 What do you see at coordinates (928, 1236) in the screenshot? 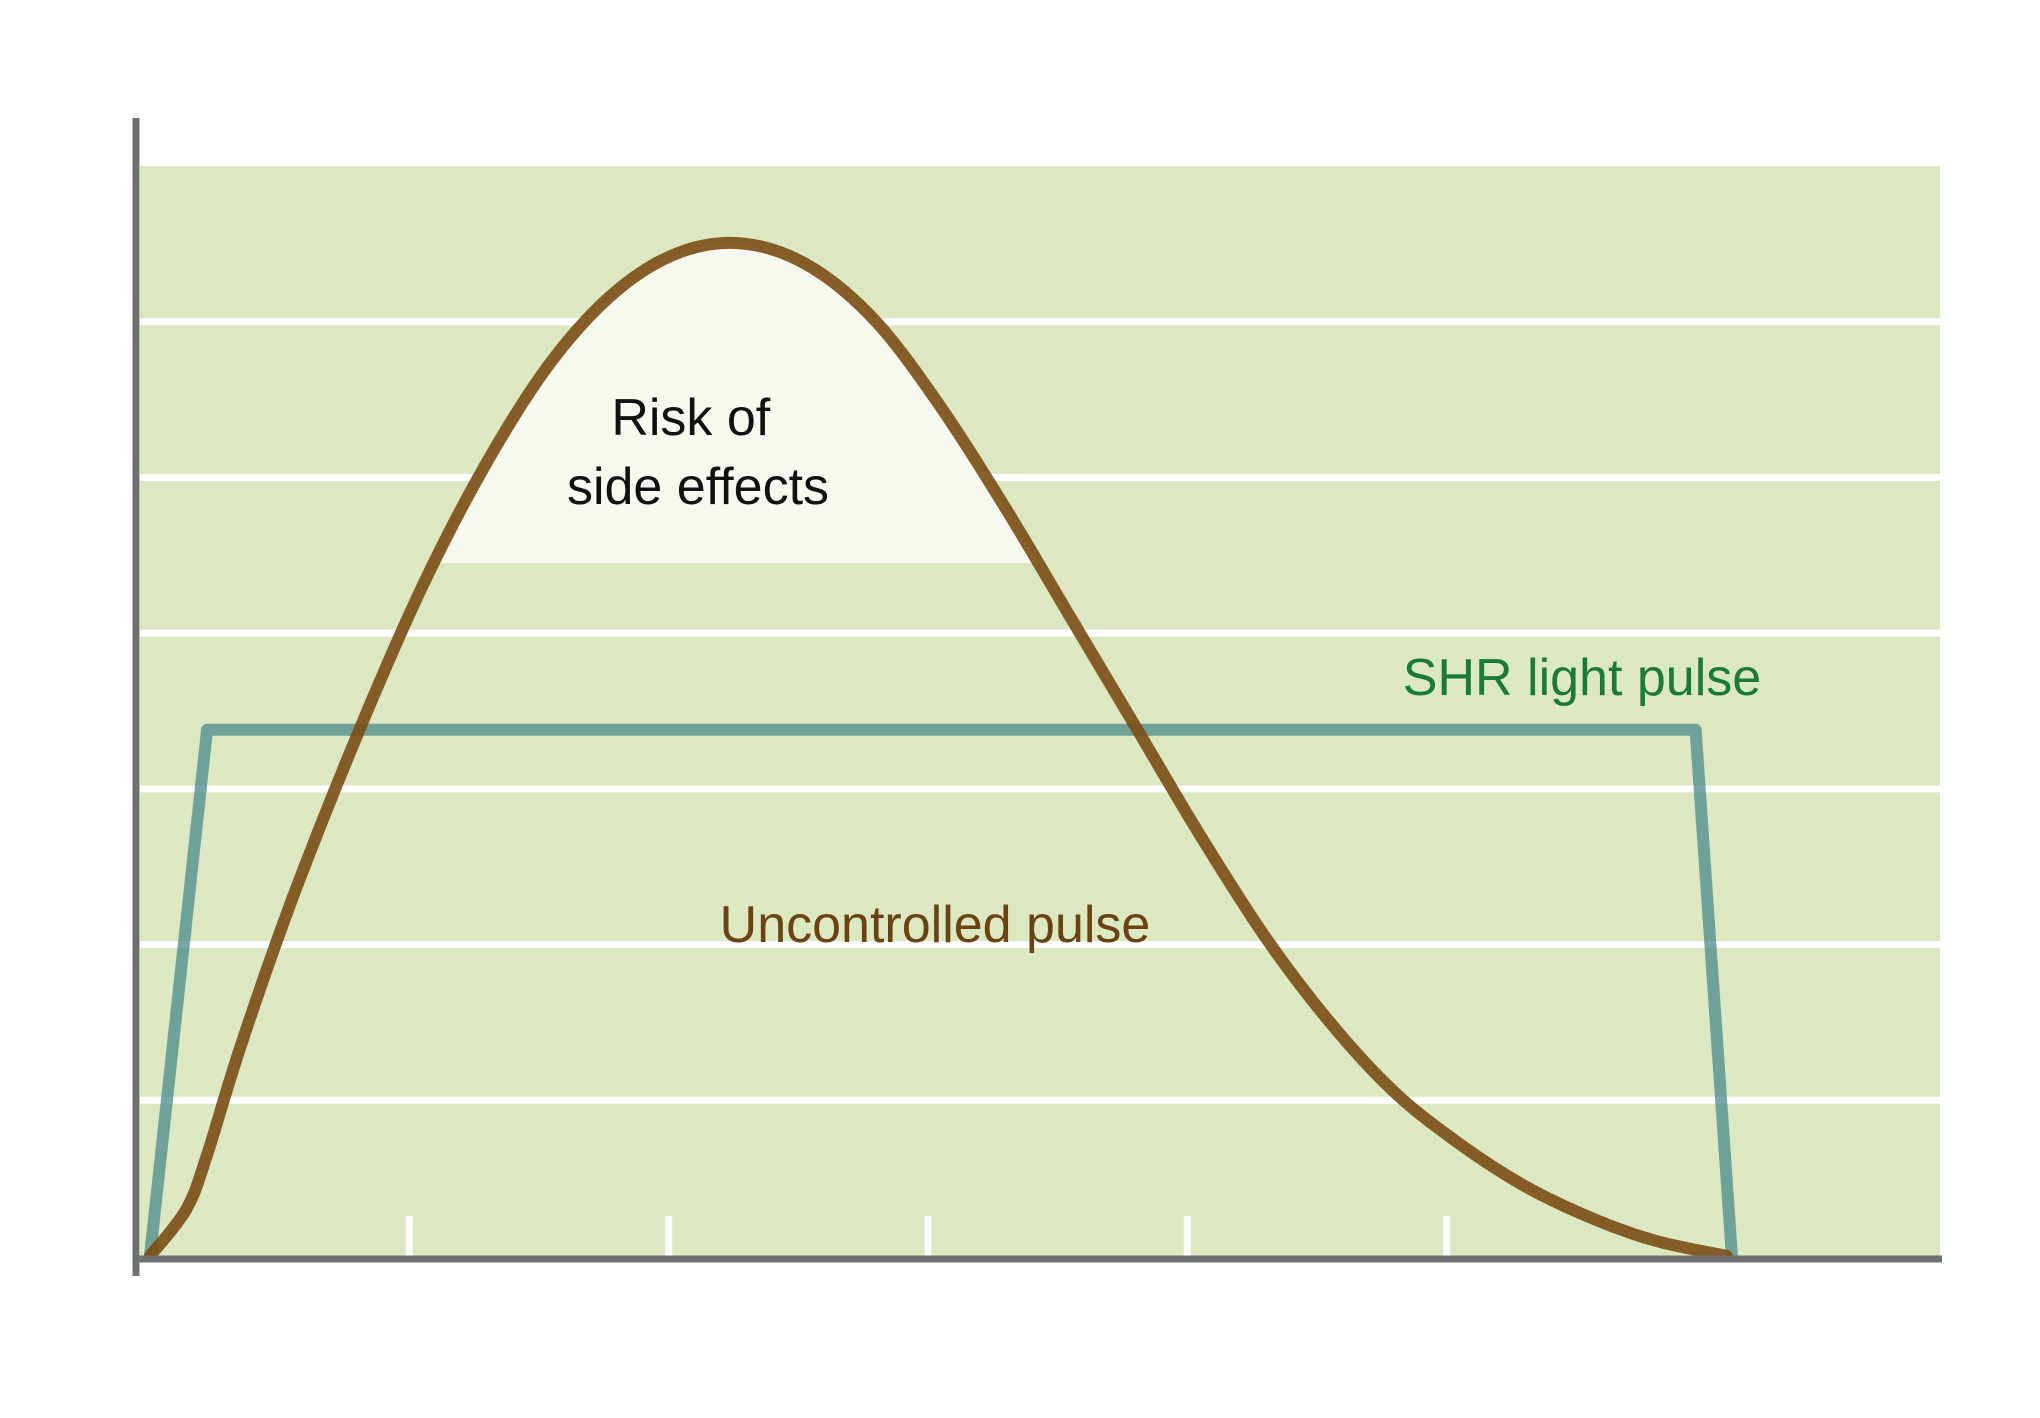
I see `x-ticks` at bounding box center [928, 1236].